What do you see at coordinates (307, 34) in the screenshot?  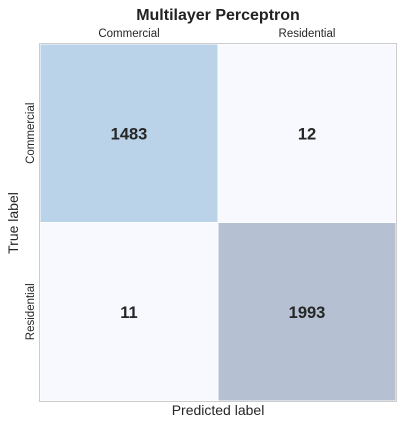 I see `x-tick-label: Residential` at bounding box center [307, 34].